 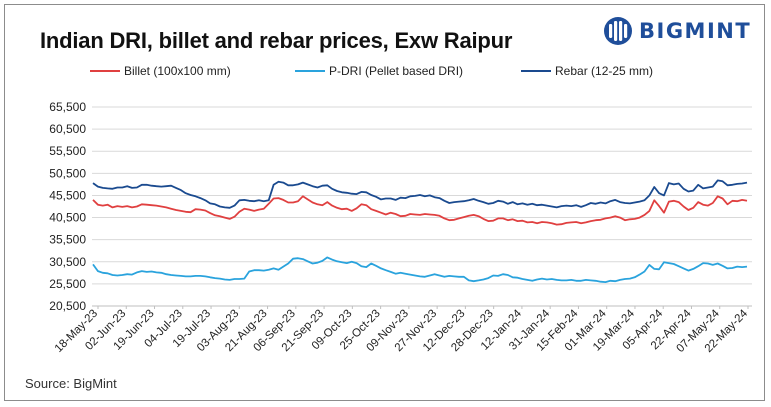 What do you see at coordinates (67, 284) in the screenshot?
I see `y-tick-label: 25,500` at bounding box center [67, 284].